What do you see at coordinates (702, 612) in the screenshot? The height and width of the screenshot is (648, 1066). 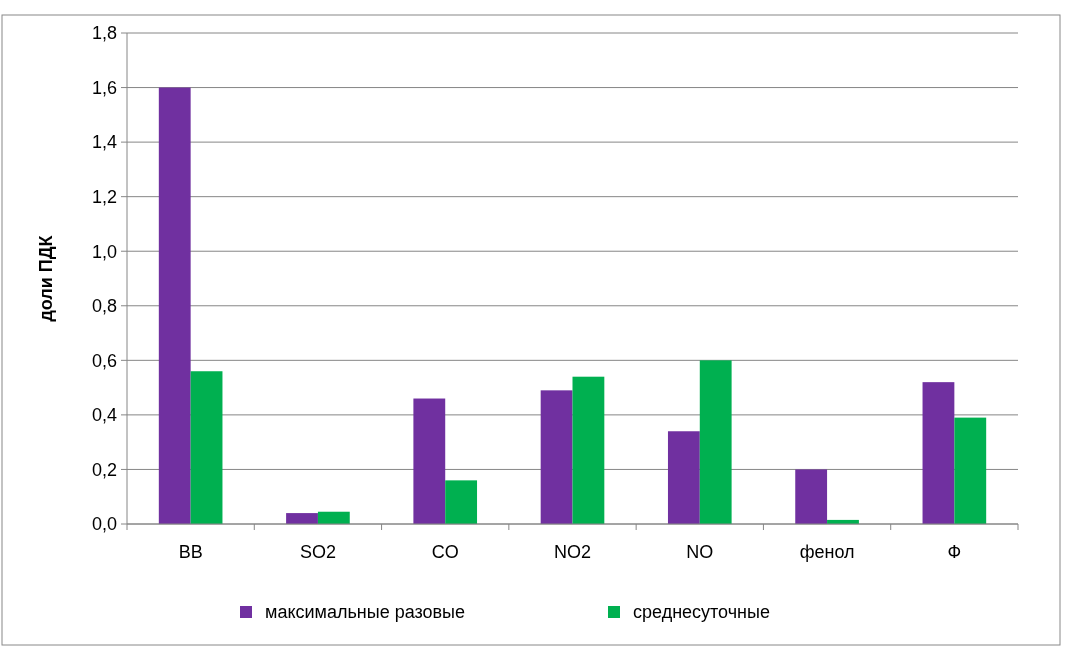 I see `legend-label: среднесуточные` at bounding box center [702, 612].